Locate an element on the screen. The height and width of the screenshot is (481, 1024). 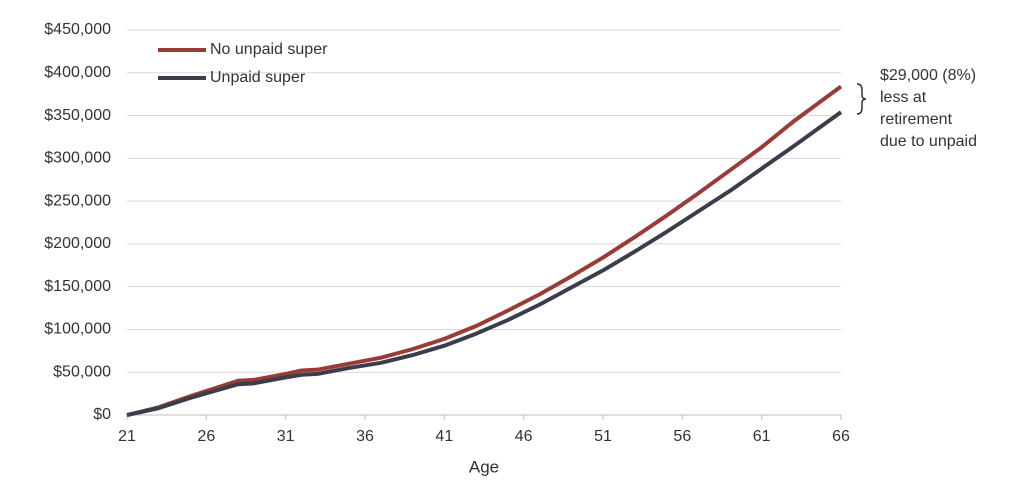
x-axis-title: Age is located at coordinates (484, 466).